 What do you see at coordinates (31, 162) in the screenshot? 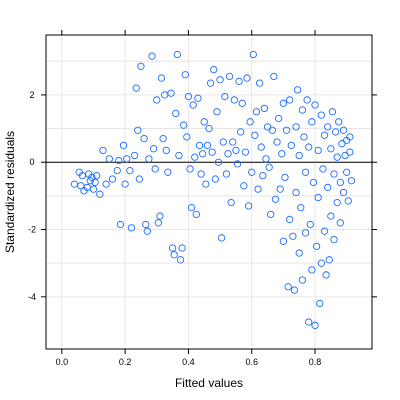
I see `y-tick-label: 0` at bounding box center [31, 162].